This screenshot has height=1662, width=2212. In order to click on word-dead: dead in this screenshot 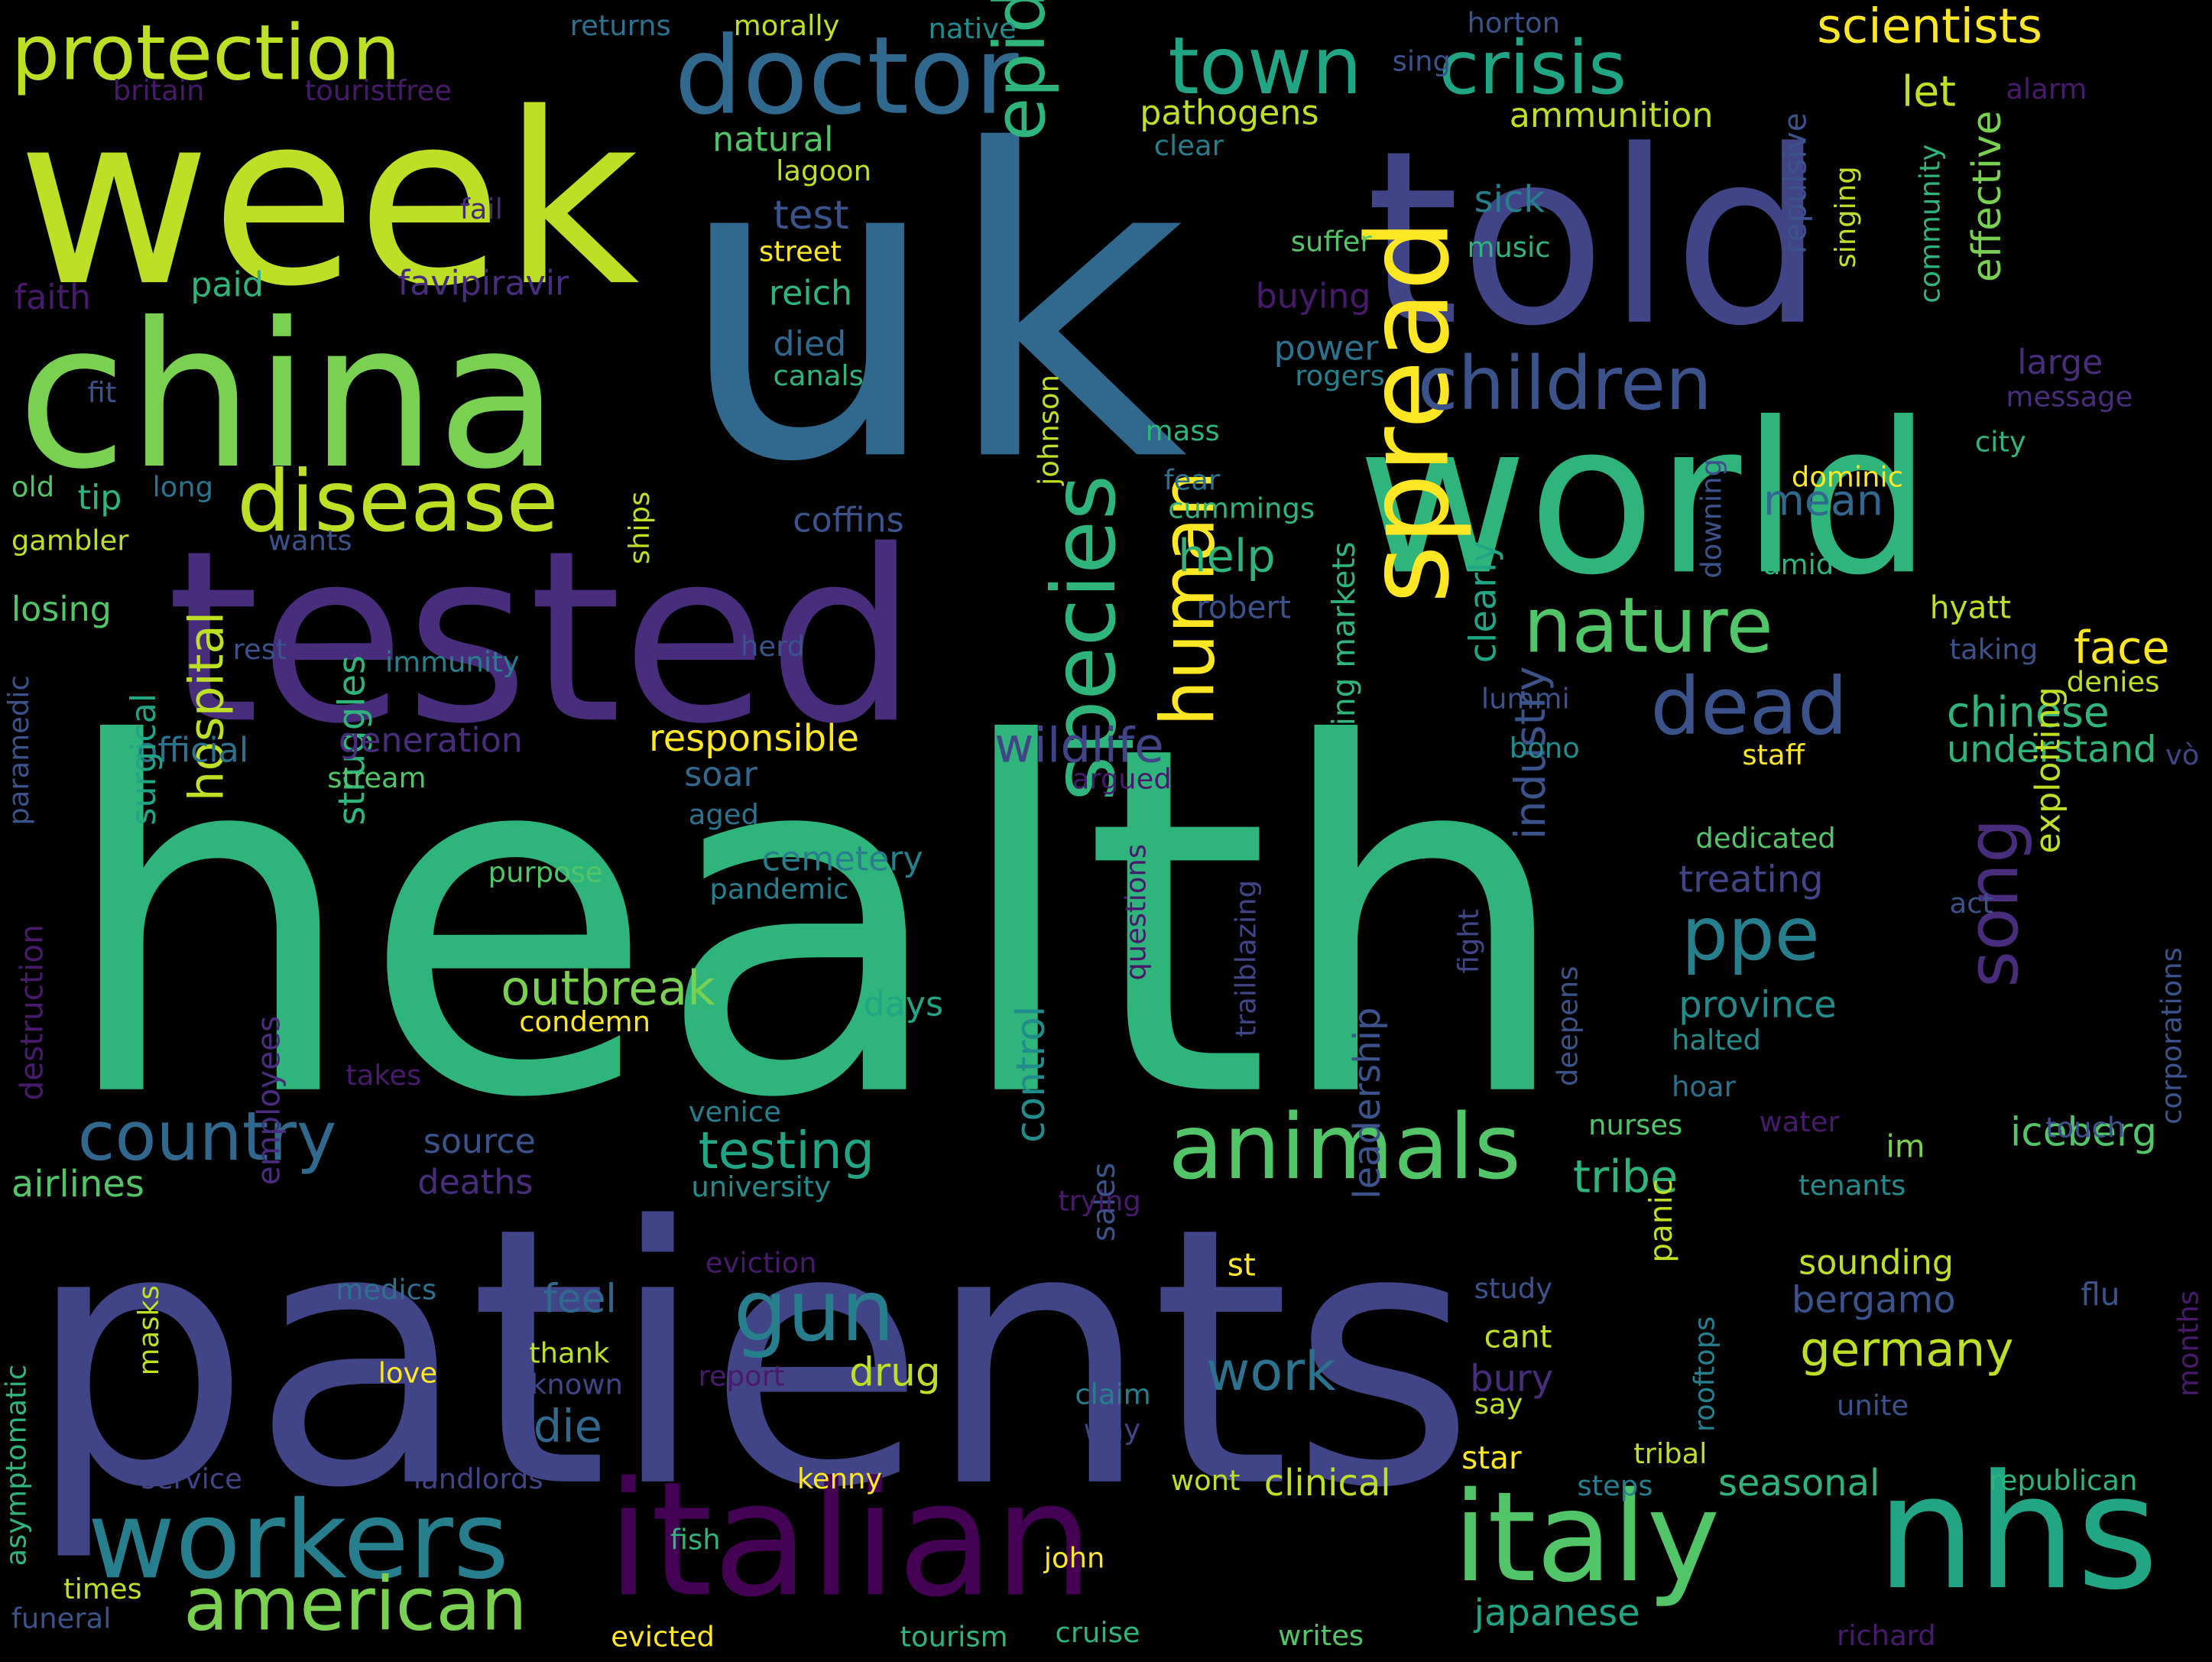, I will do `click(1749, 707)`.